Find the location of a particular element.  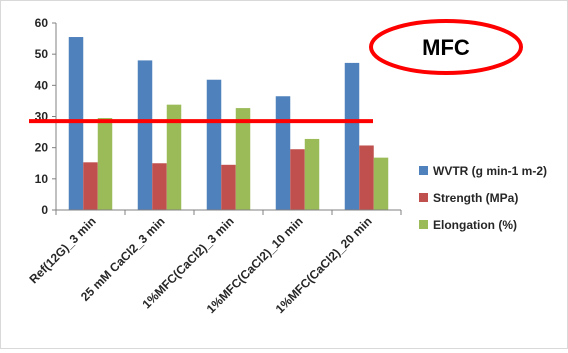

y-tick-label: 0 is located at coordinates (44, 210).